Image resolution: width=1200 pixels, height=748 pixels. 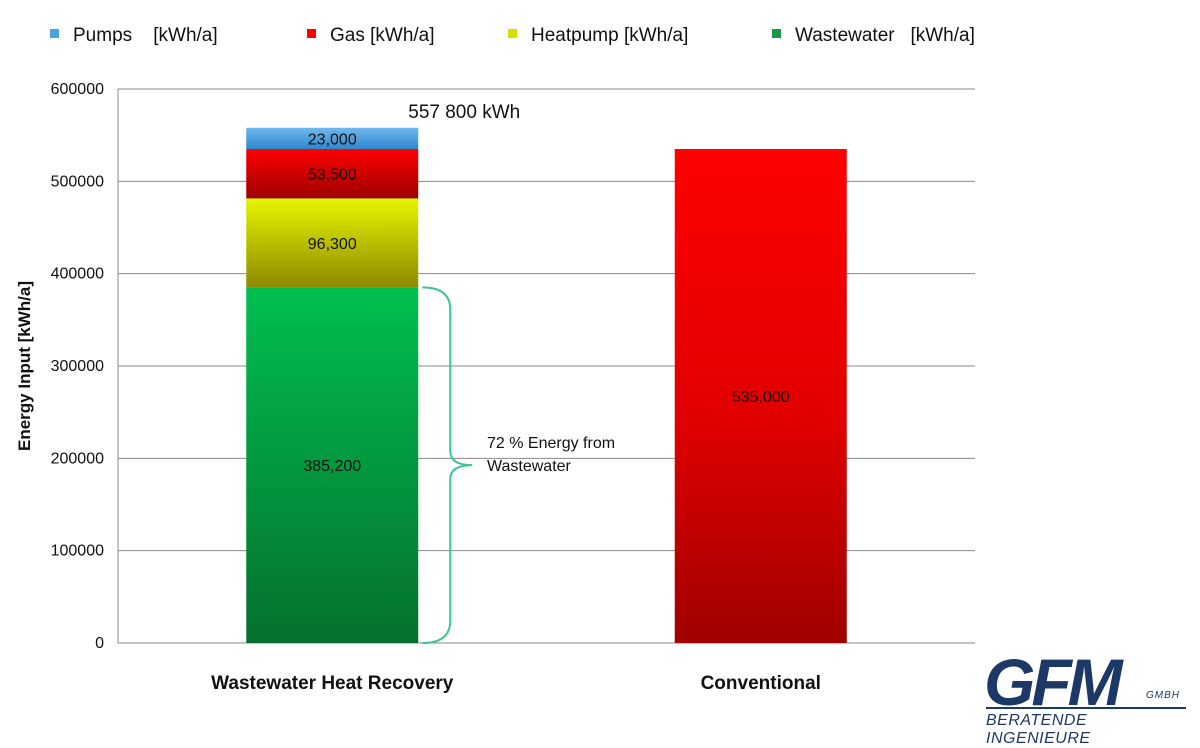 What do you see at coordinates (311, 34) in the screenshot?
I see `legend-swatch-gas` at bounding box center [311, 34].